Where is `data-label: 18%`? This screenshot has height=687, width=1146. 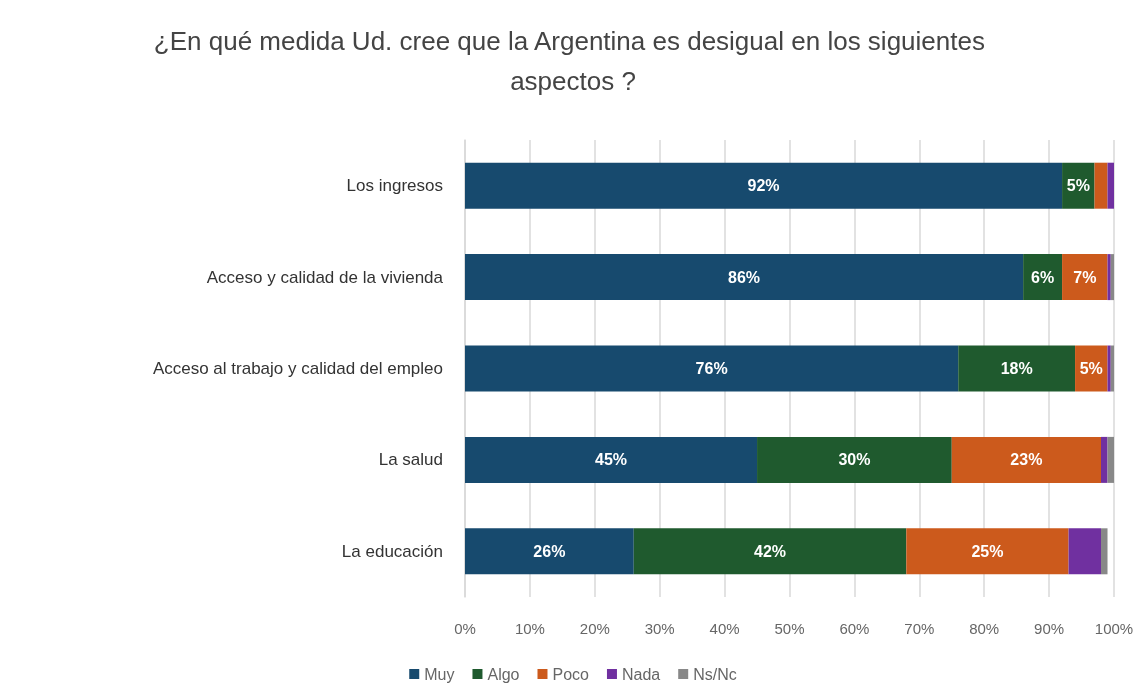 data-label: 18% is located at coordinates (1016, 368).